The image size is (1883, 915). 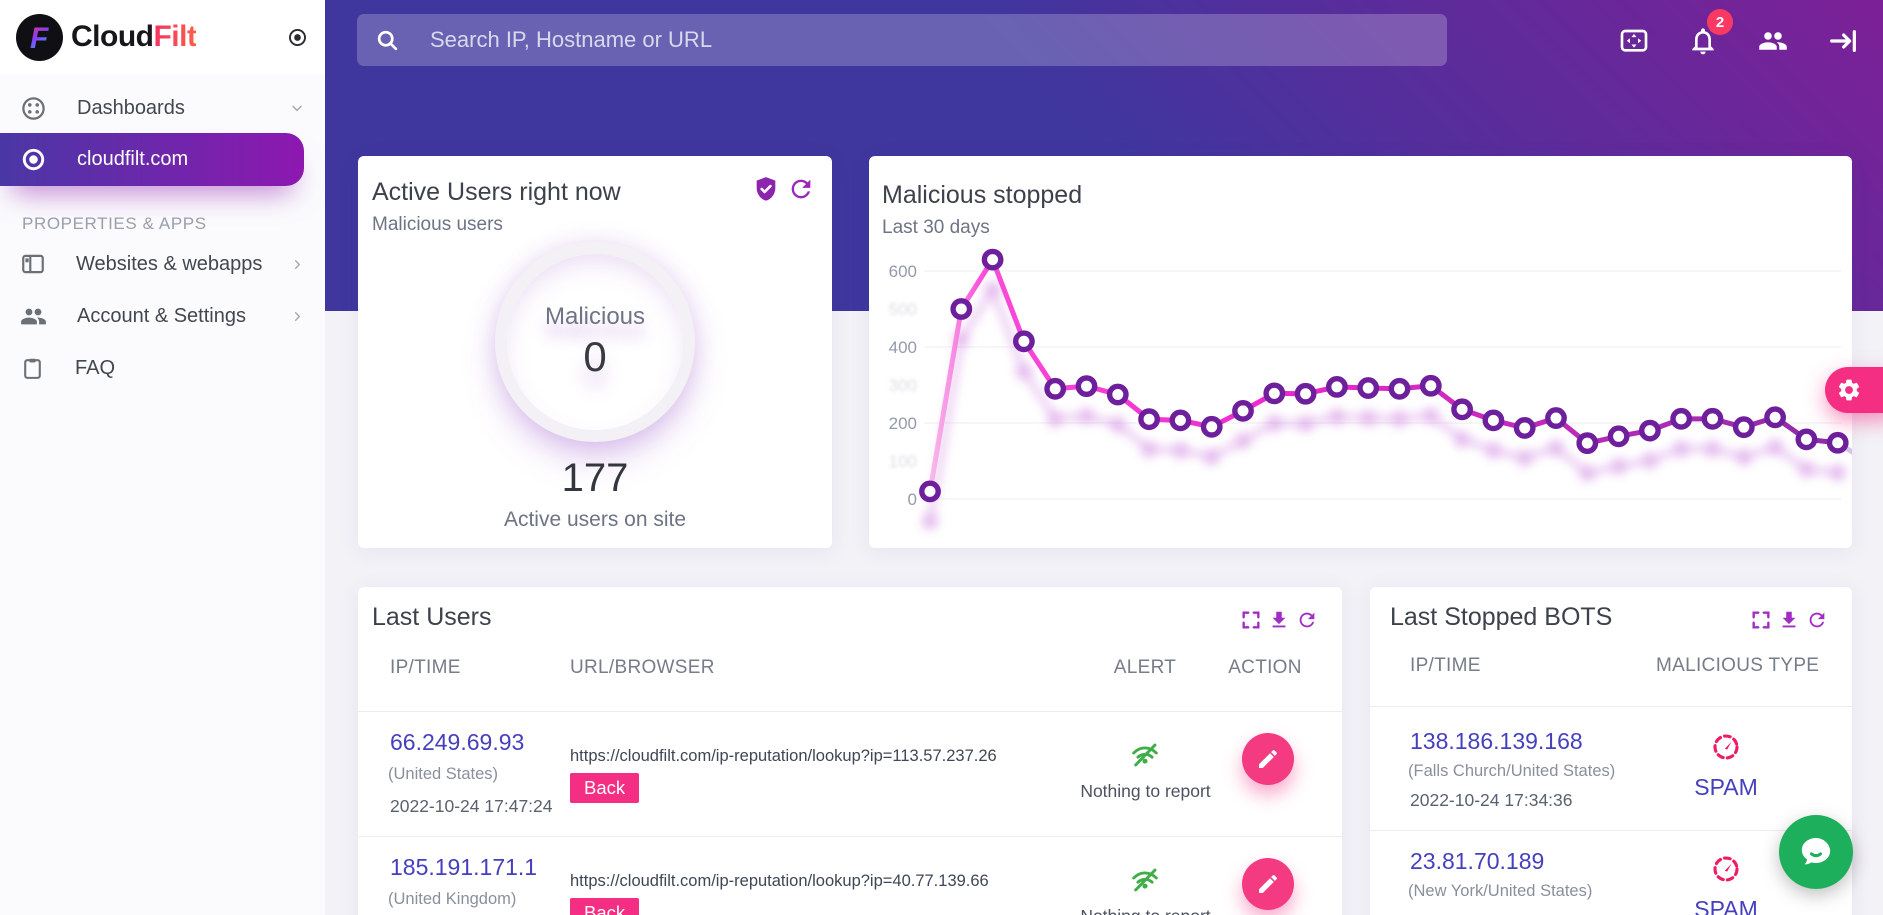 I want to click on column-header: ACTION, so click(x=1265, y=667).